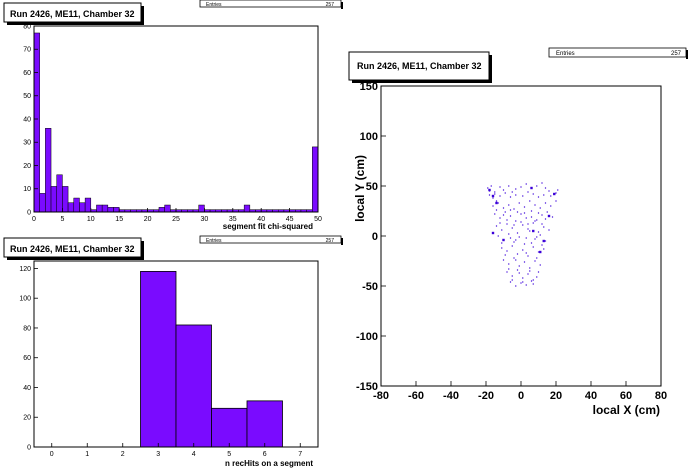 The width and height of the screenshot is (696, 472). I want to click on nhits-xtick-label: 5, so click(229, 454).